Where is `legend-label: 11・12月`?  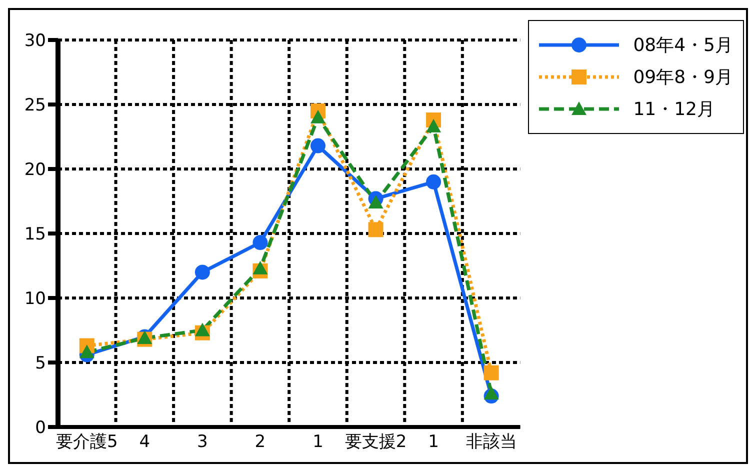
legend-label: 11・12月 is located at coordinates (674, 109).